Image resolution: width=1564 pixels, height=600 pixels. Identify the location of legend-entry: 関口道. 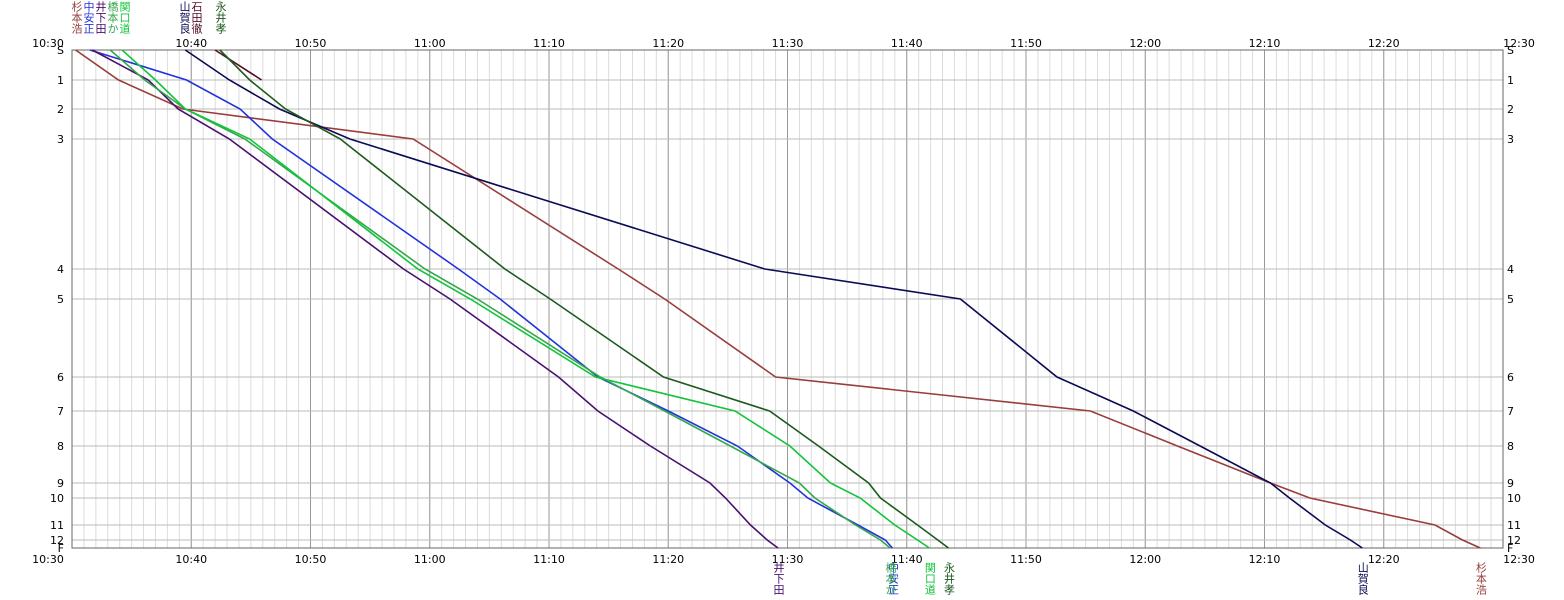
(124, 17).